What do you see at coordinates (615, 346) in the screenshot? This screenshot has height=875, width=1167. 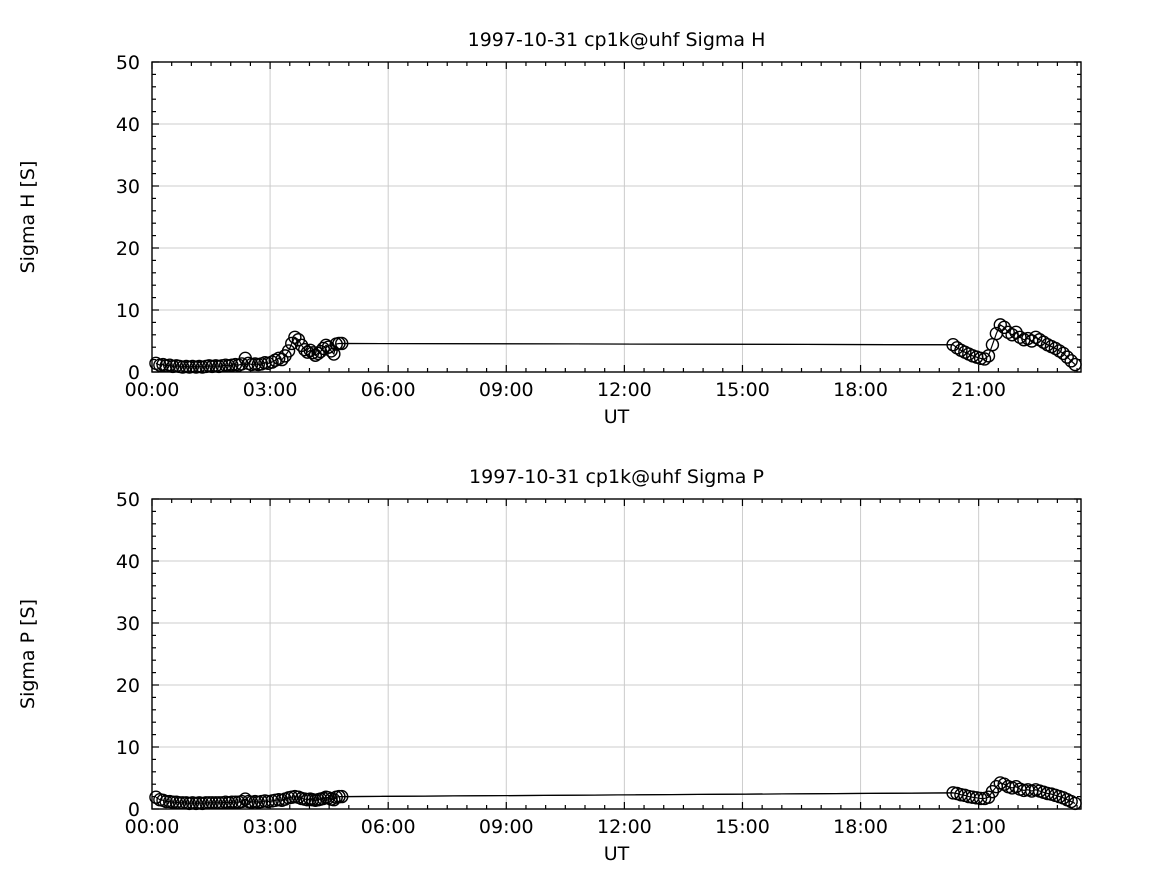 I see `data-markers` at bounding box center [615, 346].